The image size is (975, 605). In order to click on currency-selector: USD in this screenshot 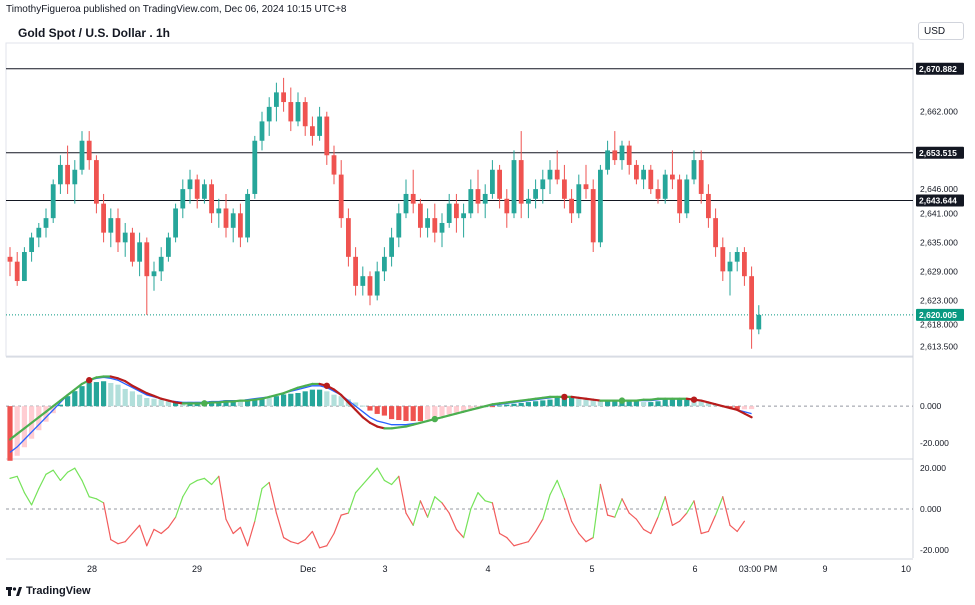, I will do `click(941, 31)`.